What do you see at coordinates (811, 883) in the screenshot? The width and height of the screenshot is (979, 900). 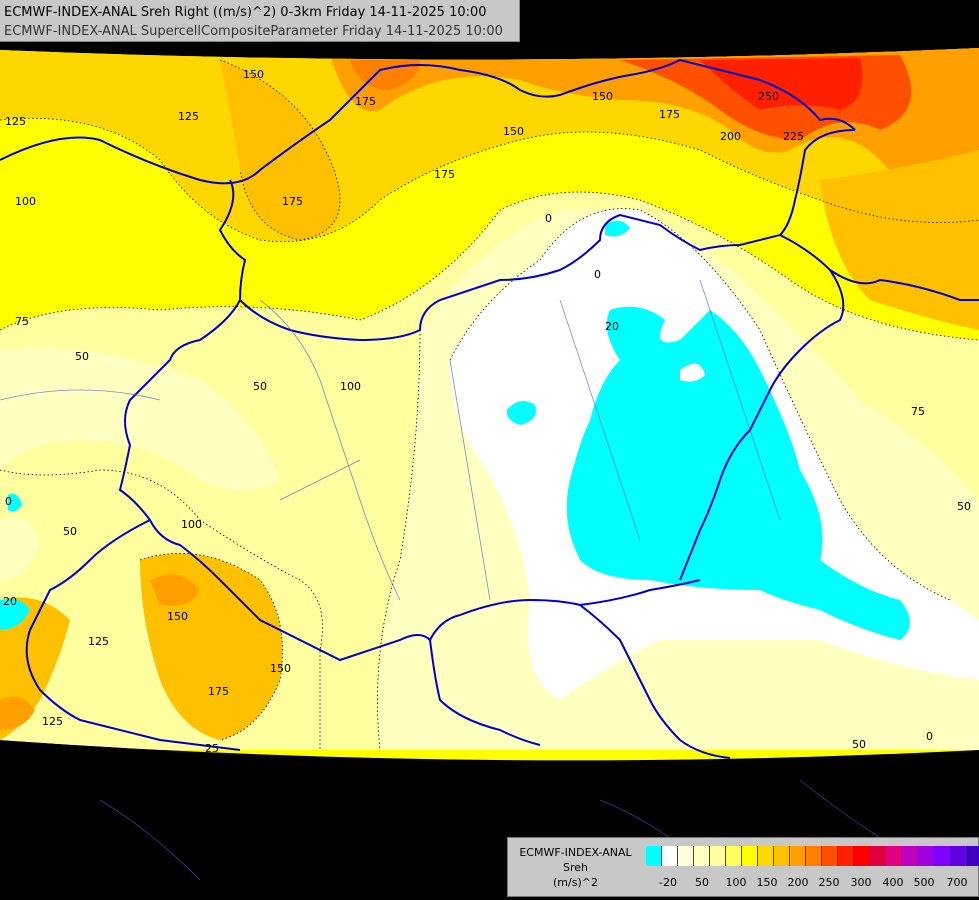 I see `legend-ticks: -20 50 100 150 200 250 300 400 500 700` at bounding box center [811, 883].